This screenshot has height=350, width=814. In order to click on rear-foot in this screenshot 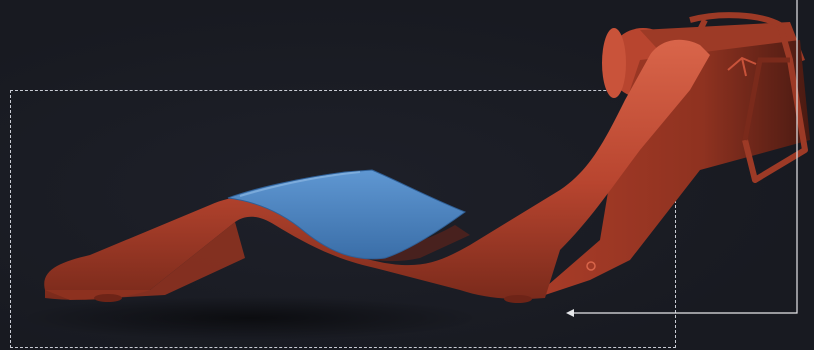, I will do `click(518, 299)`.